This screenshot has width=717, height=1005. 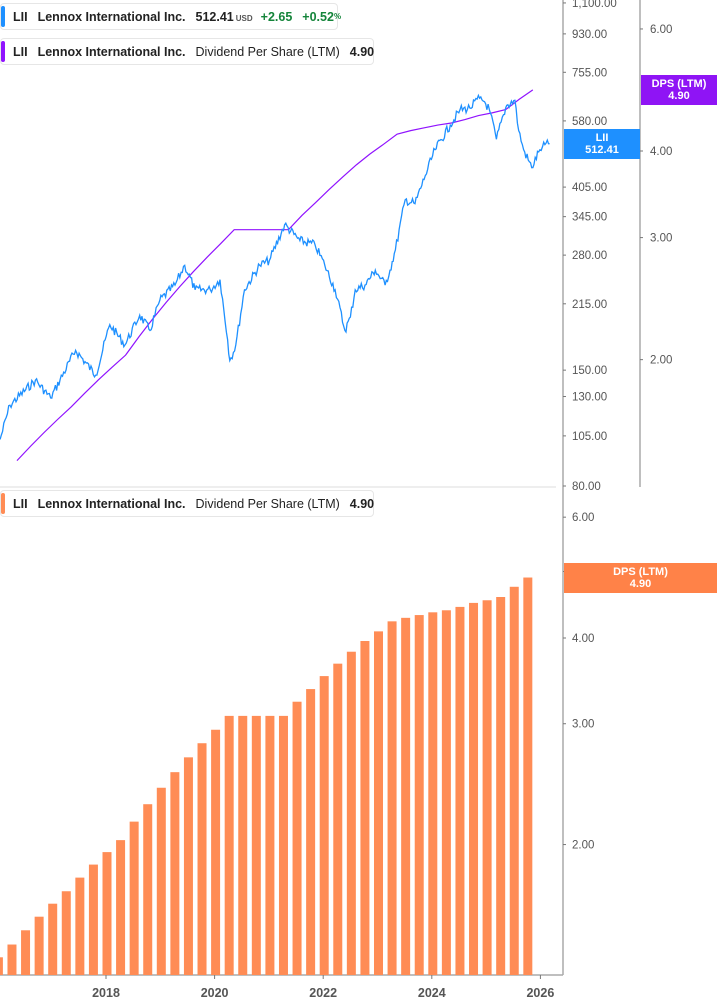 What do you see at coordinates (589, 122) in the screenshot?
I see `price-axis-label: 580.00` at bounding box center [589, 122].